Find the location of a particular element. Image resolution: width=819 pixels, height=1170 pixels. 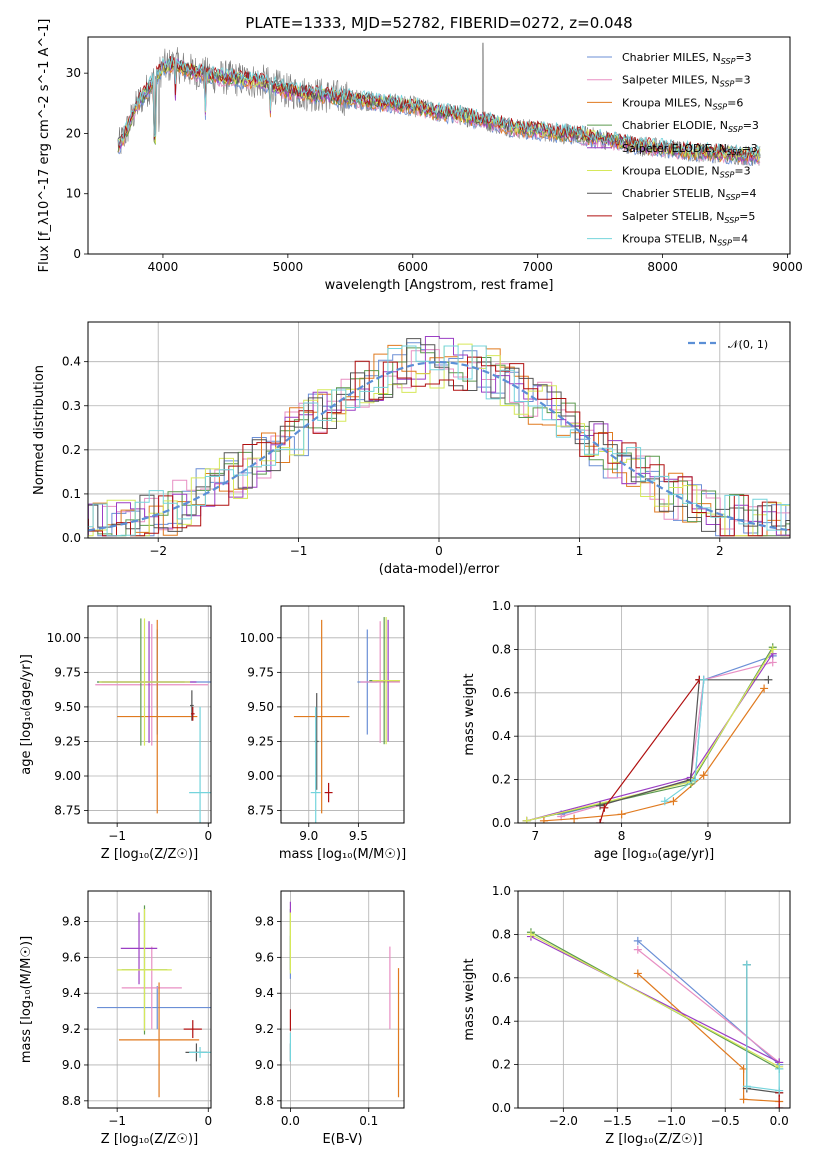

x-tick-label: −1 is located at coordinates (117, 1121).